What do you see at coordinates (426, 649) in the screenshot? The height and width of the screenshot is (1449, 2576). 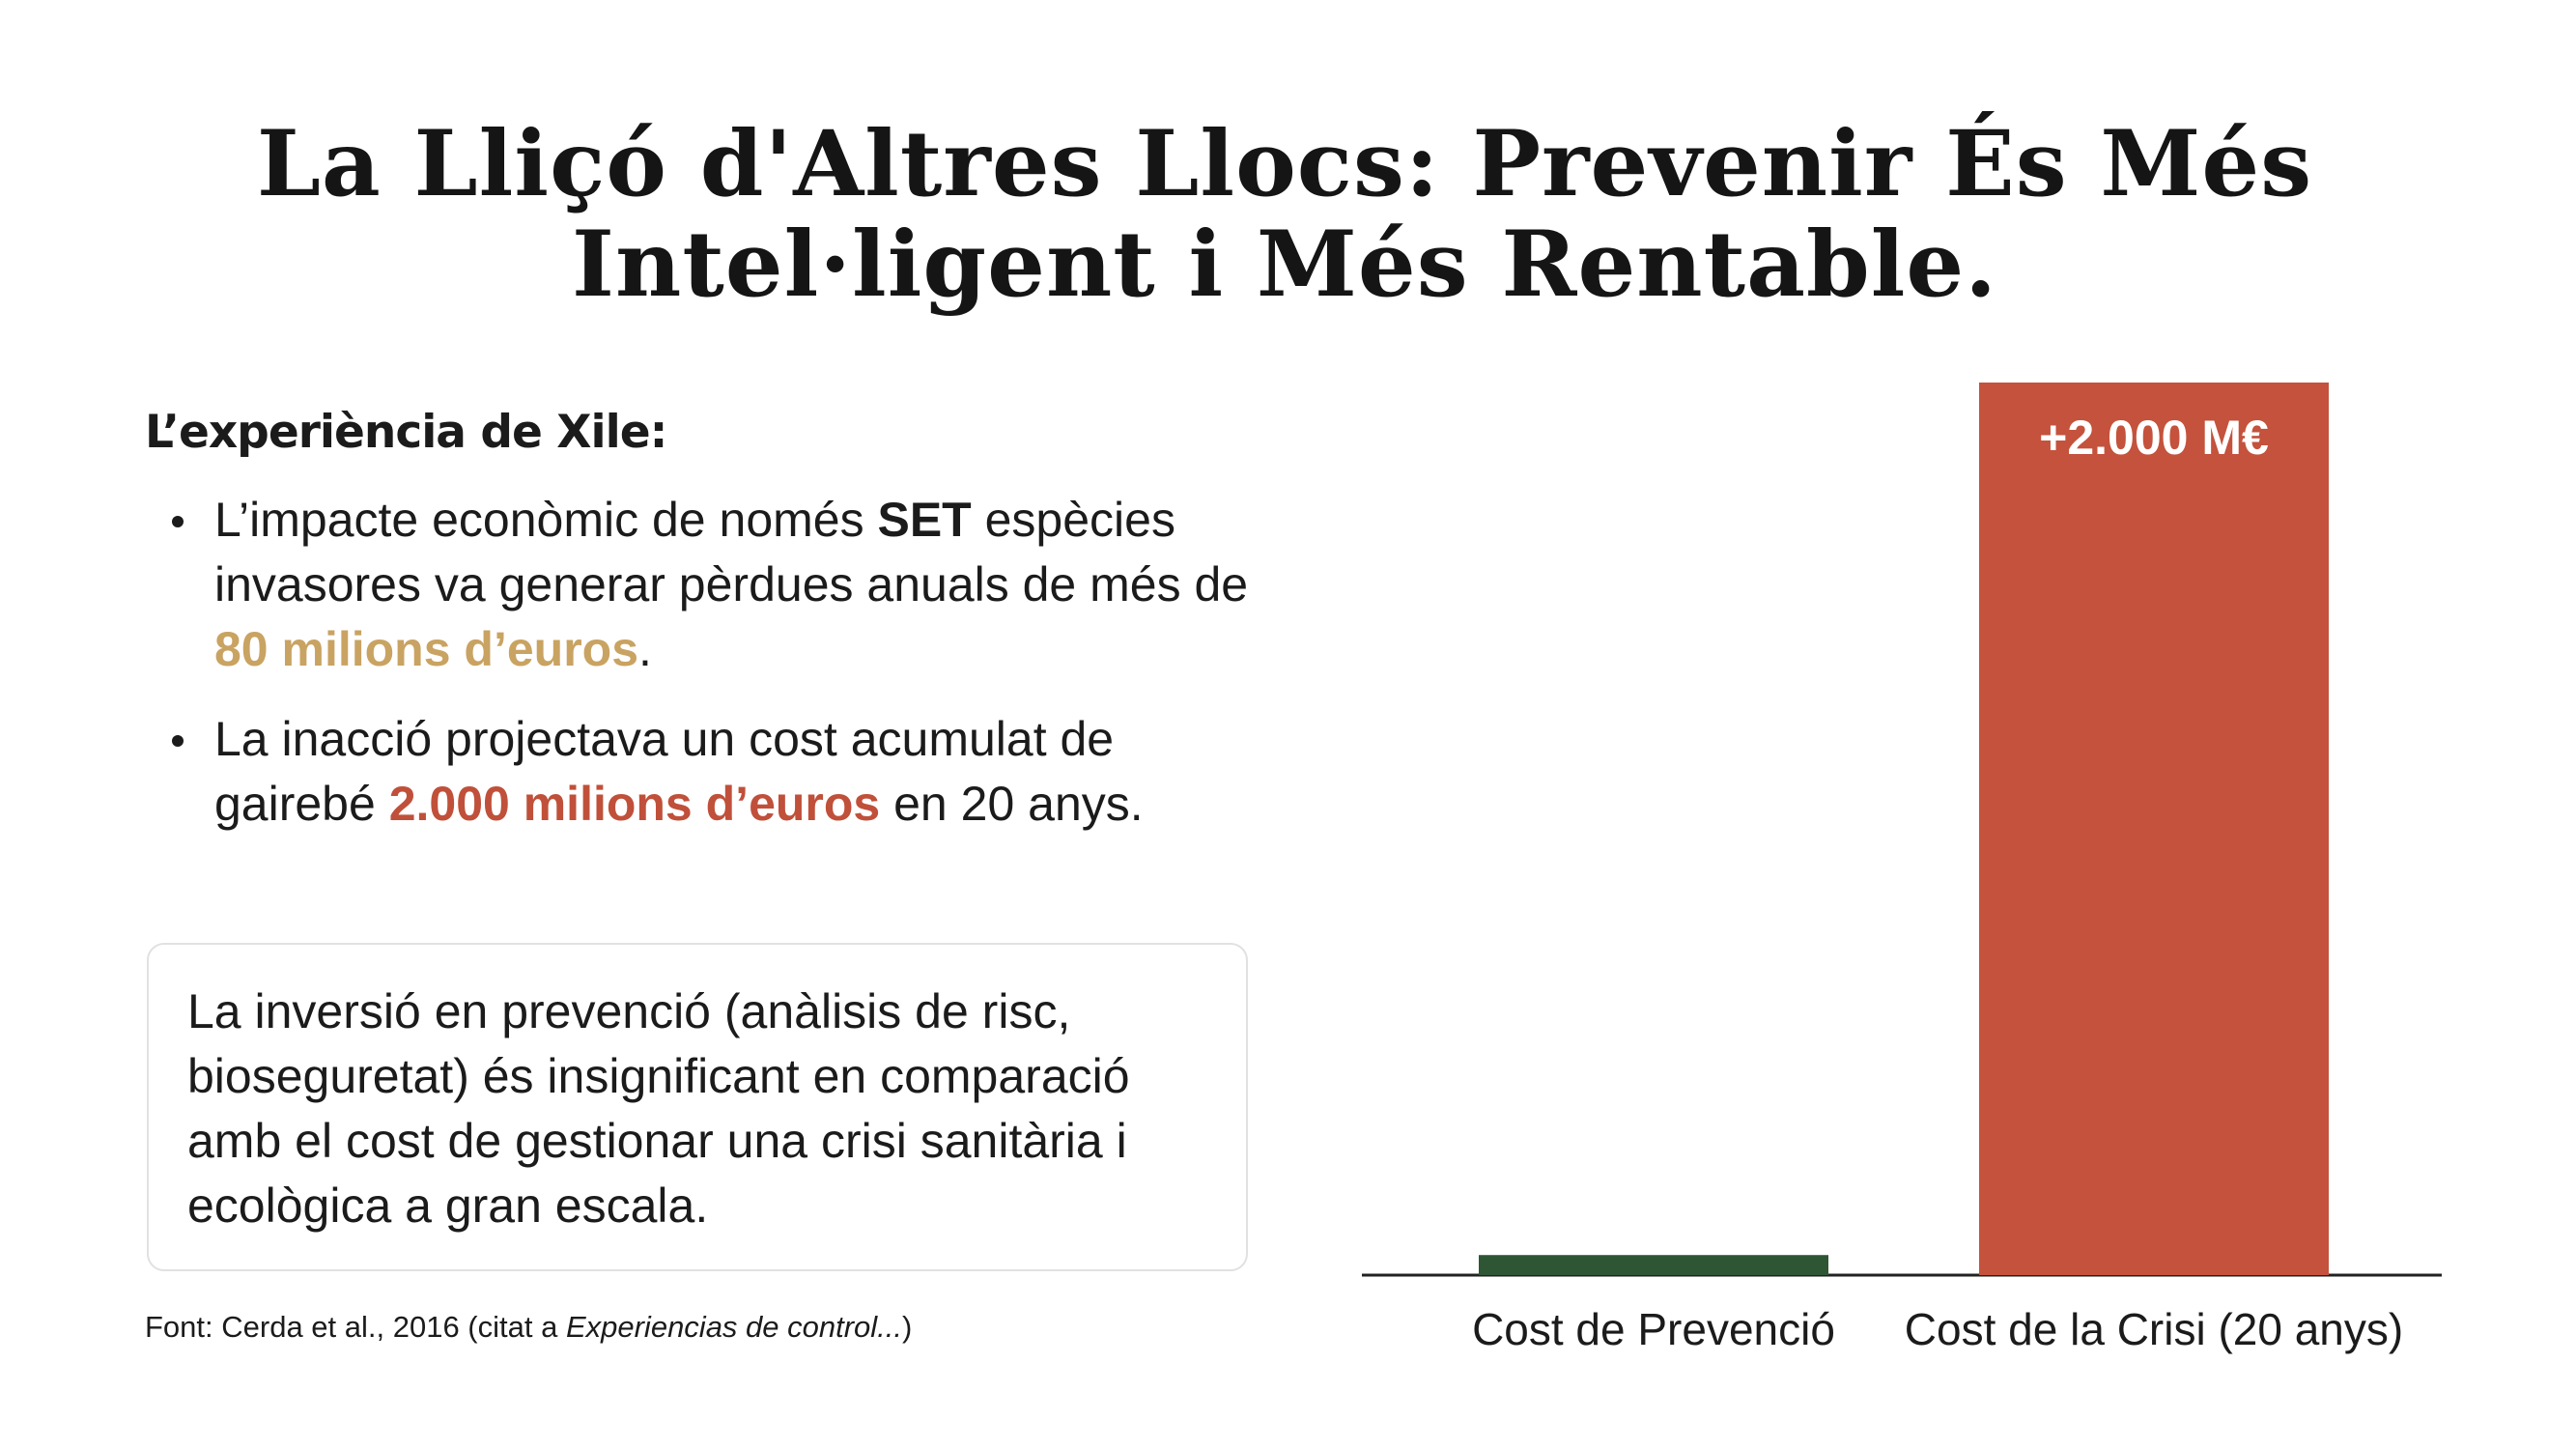 I see `bullet-1-highlight: 80 milions d’euros` at bounding box center [426, 649].